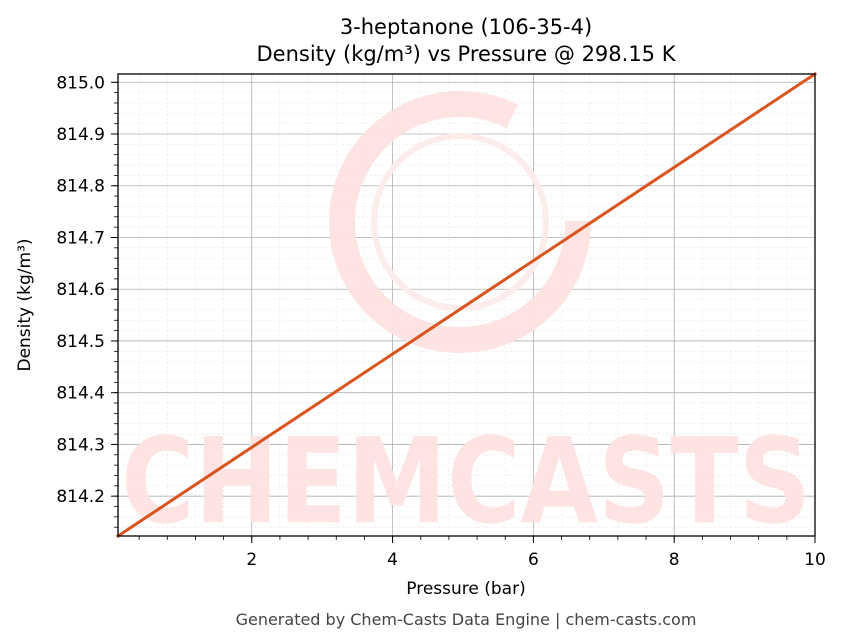 This screenshot has width=843, height=644. I want to click on y-tick-label: 814.6, so click(80, 290).